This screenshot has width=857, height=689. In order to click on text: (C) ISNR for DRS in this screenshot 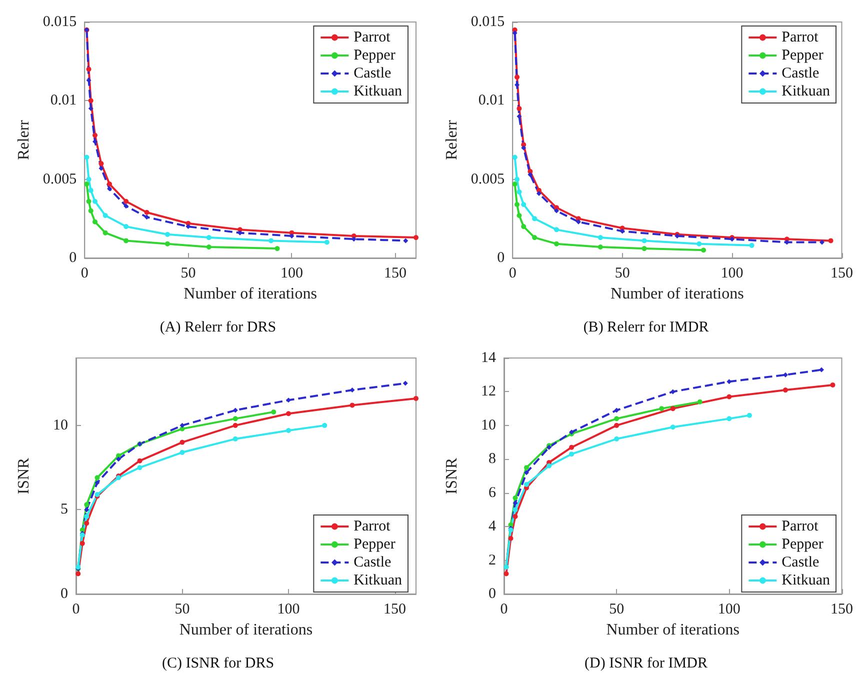, I will do `click(218, 664)`.